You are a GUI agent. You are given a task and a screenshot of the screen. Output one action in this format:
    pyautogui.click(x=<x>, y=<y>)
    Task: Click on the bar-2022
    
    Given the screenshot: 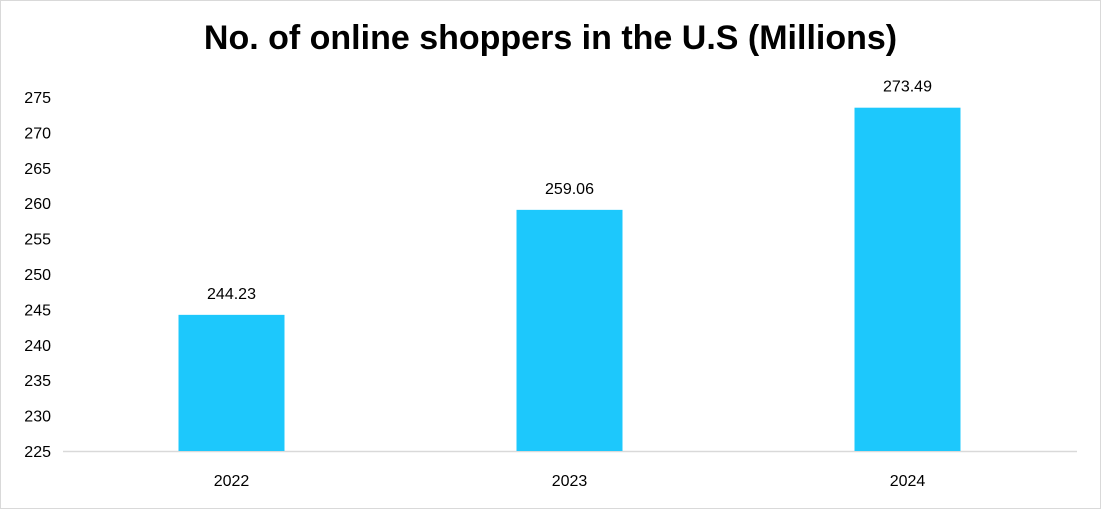 What is the action you would take?
    pyautogui.click(x=231, y=382)
    